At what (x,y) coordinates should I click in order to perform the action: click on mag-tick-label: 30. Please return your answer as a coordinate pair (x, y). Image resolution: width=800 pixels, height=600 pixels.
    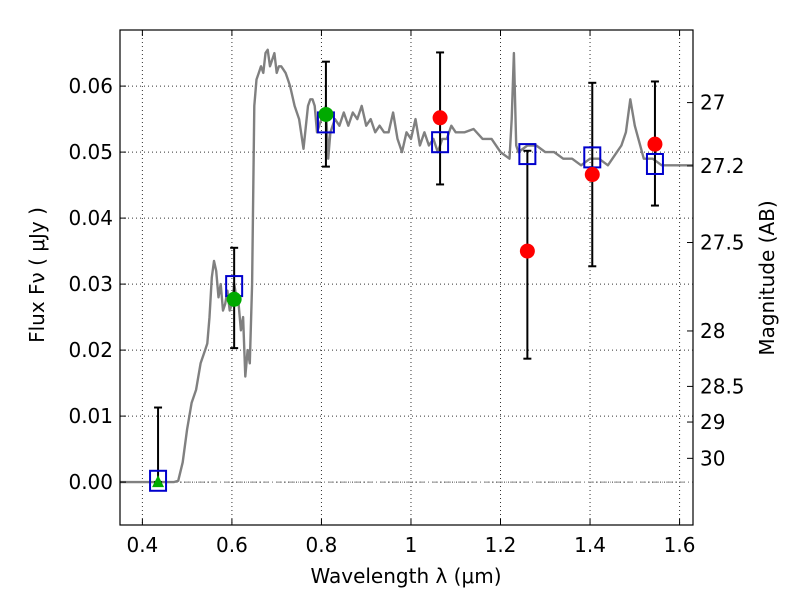
    Looking at the image, I should click on (712, 458).